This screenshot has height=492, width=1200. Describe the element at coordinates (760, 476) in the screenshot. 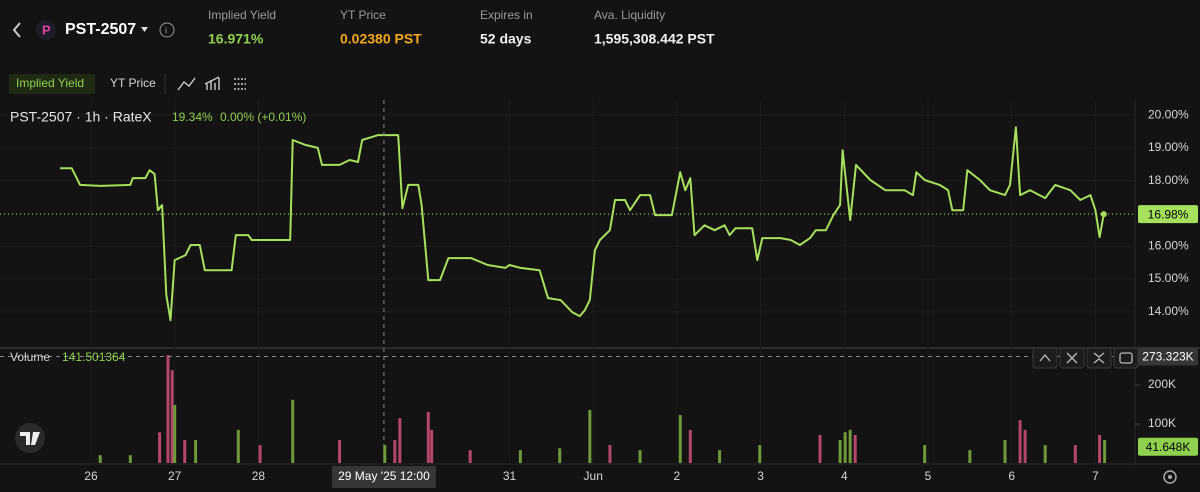

I see `x-tick-label: 3` at that location.